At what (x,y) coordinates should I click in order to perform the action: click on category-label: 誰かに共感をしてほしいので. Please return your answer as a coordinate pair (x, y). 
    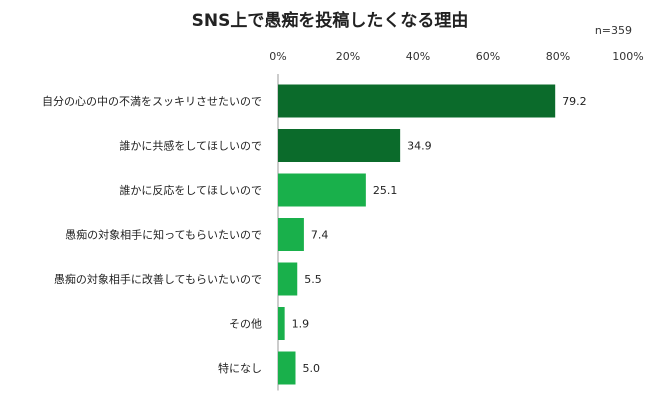
    Looking at the image, I should click on (190, 146).